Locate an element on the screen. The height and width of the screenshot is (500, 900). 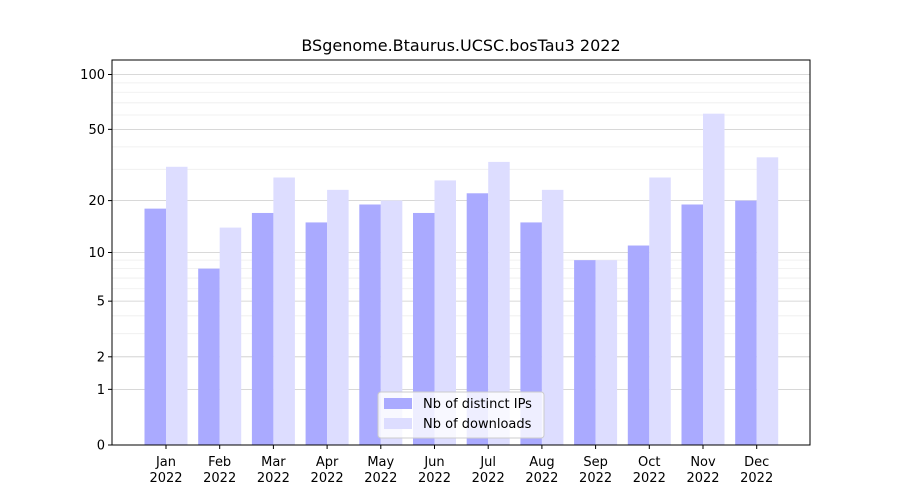
y-tick-label: 10 is located at coordinates (96, 253).